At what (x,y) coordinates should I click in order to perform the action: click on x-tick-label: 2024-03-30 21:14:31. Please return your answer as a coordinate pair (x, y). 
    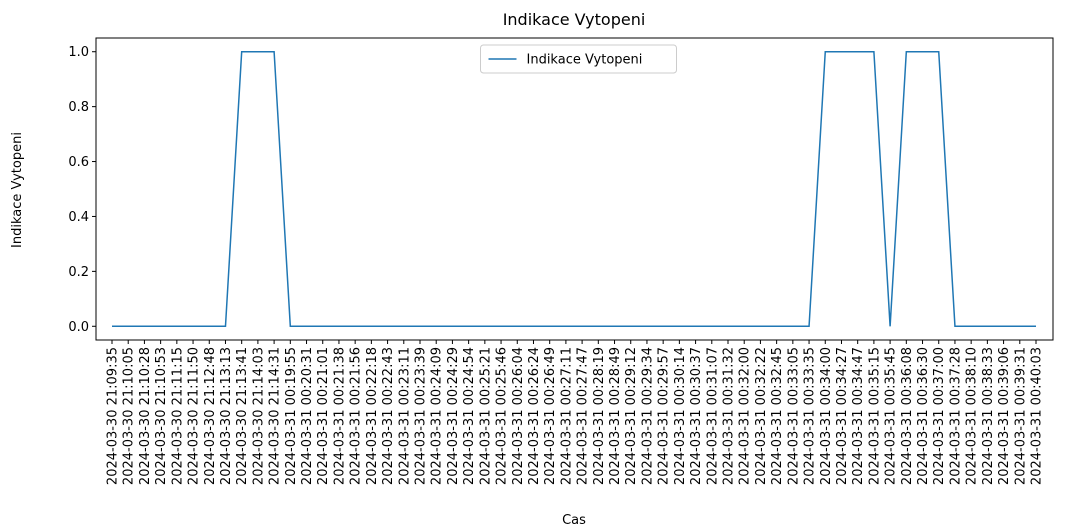
    Looking at the image, I should click on (275, 416).